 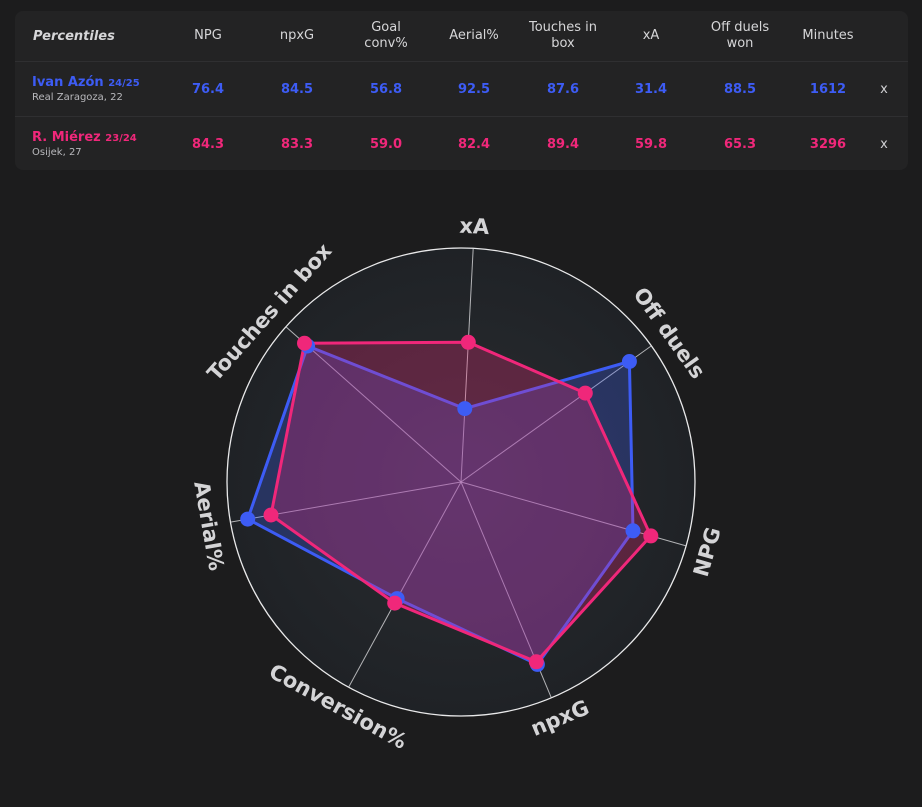 I want to click on player-2-xa: 59.8, so click(x=651, y=144).